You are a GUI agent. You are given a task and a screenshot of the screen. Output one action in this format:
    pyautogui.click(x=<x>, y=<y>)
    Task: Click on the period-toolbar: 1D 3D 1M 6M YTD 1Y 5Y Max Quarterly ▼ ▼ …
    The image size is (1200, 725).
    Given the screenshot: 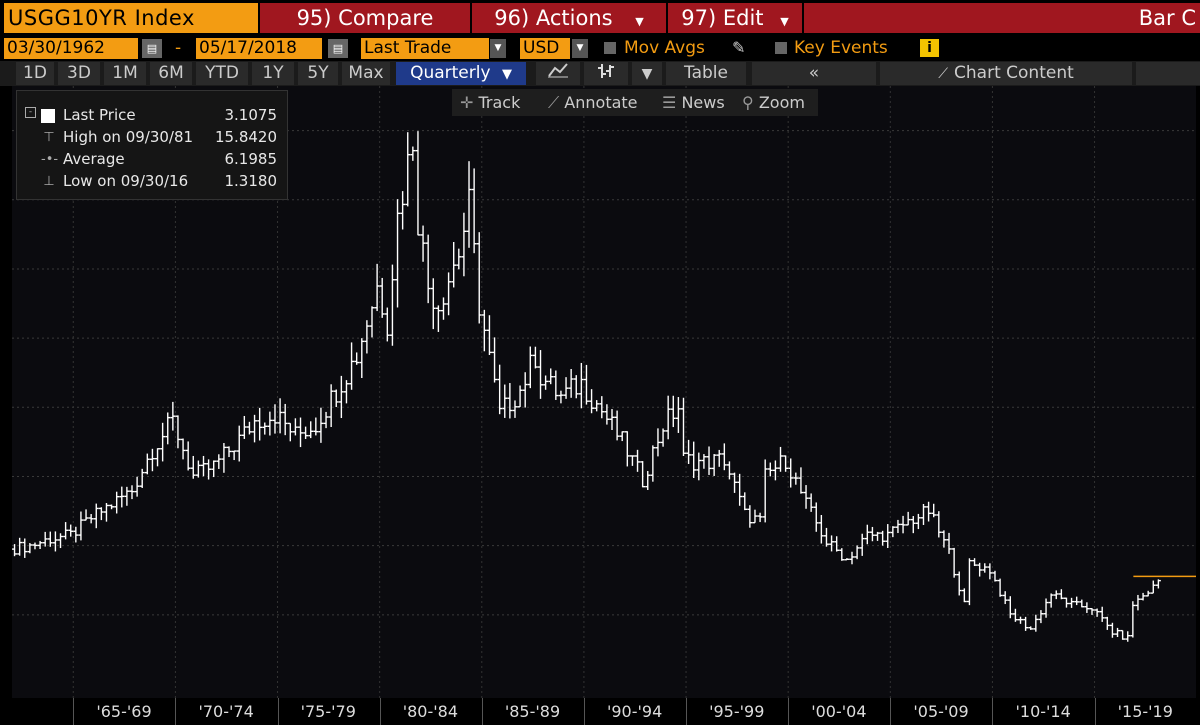 What is the action you would take?
    pyautogui.click(x=600, y=73)
    